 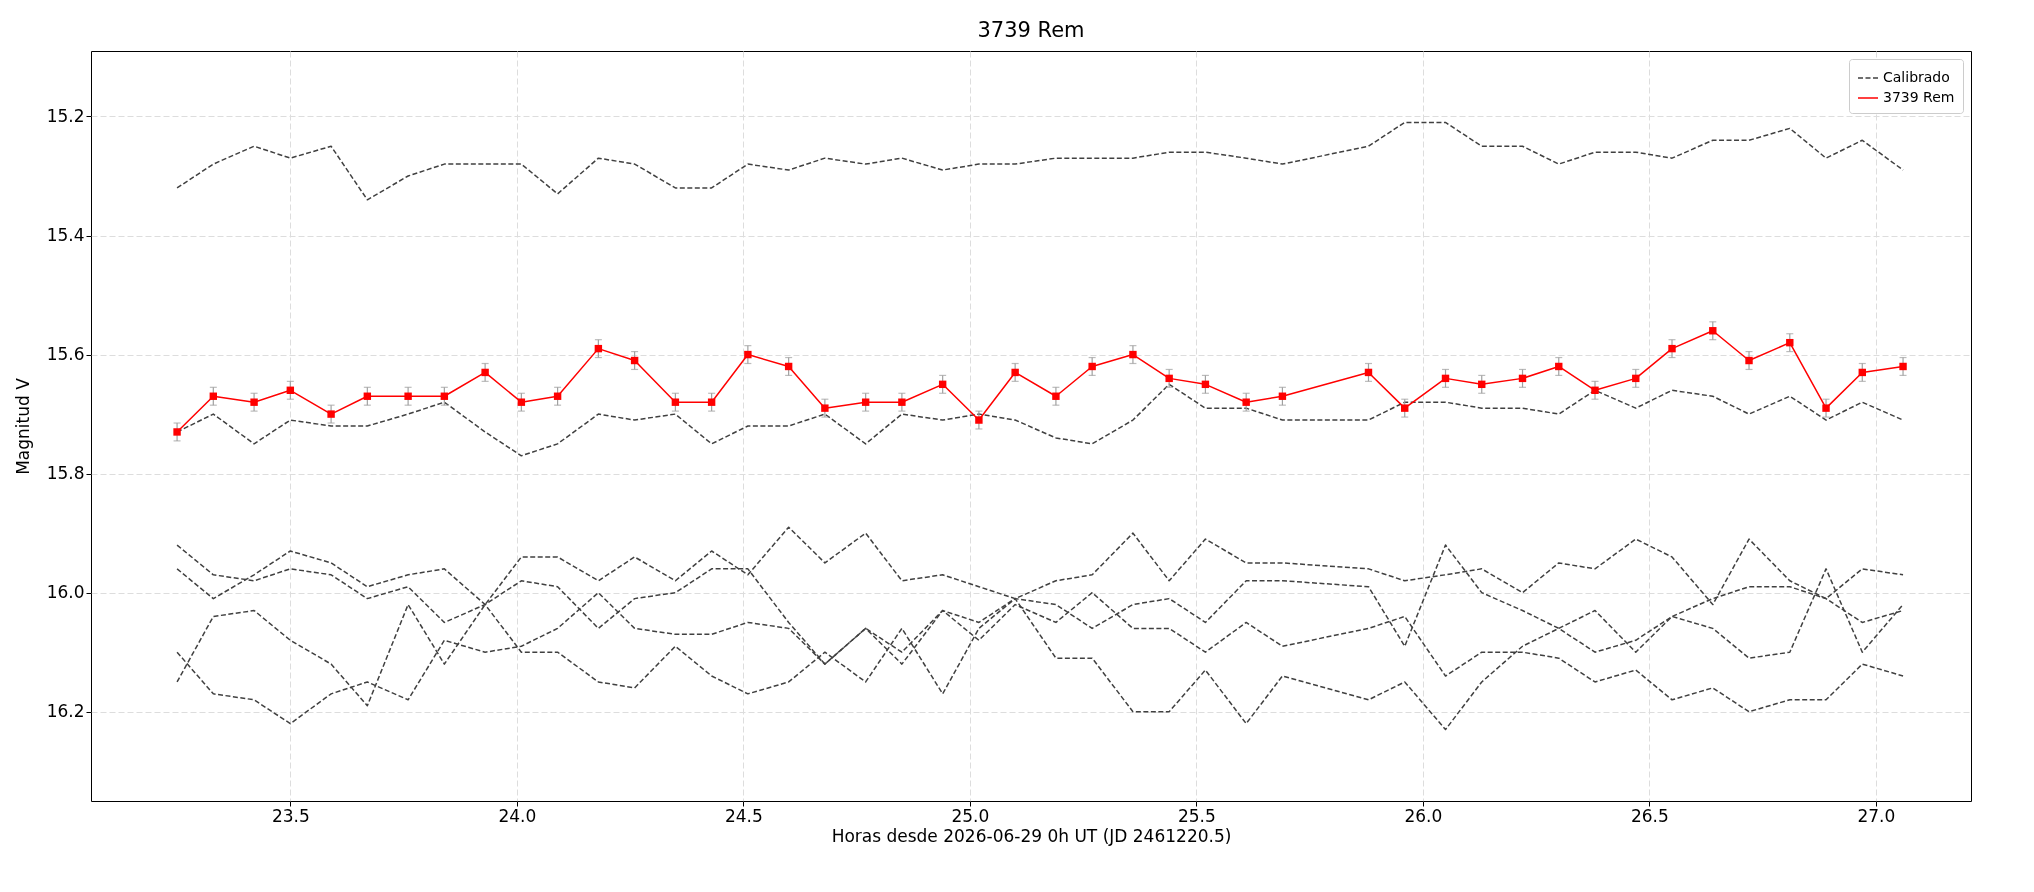 What do you see at coordinates (1423, 815) in the screenshot?
I see `x-tick-label: 26.0` at bounding box center [1423, 815].